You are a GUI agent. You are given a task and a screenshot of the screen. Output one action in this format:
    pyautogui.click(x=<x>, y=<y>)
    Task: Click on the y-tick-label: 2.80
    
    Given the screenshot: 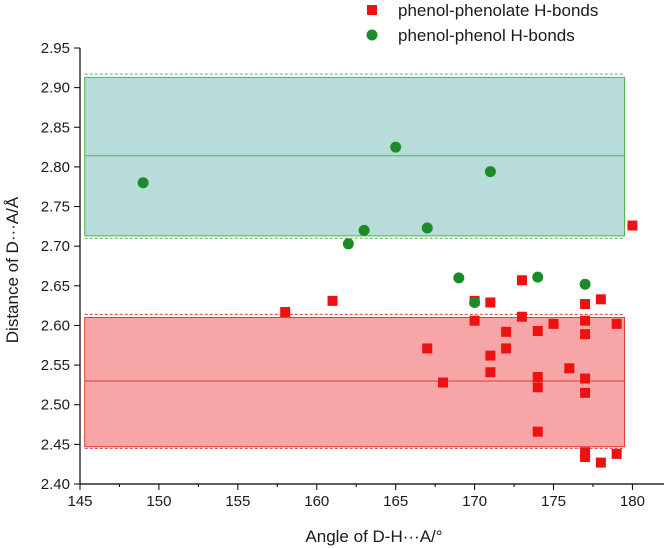 What is the action you would take?
    pyautogui.click(x=55, y=167)
    